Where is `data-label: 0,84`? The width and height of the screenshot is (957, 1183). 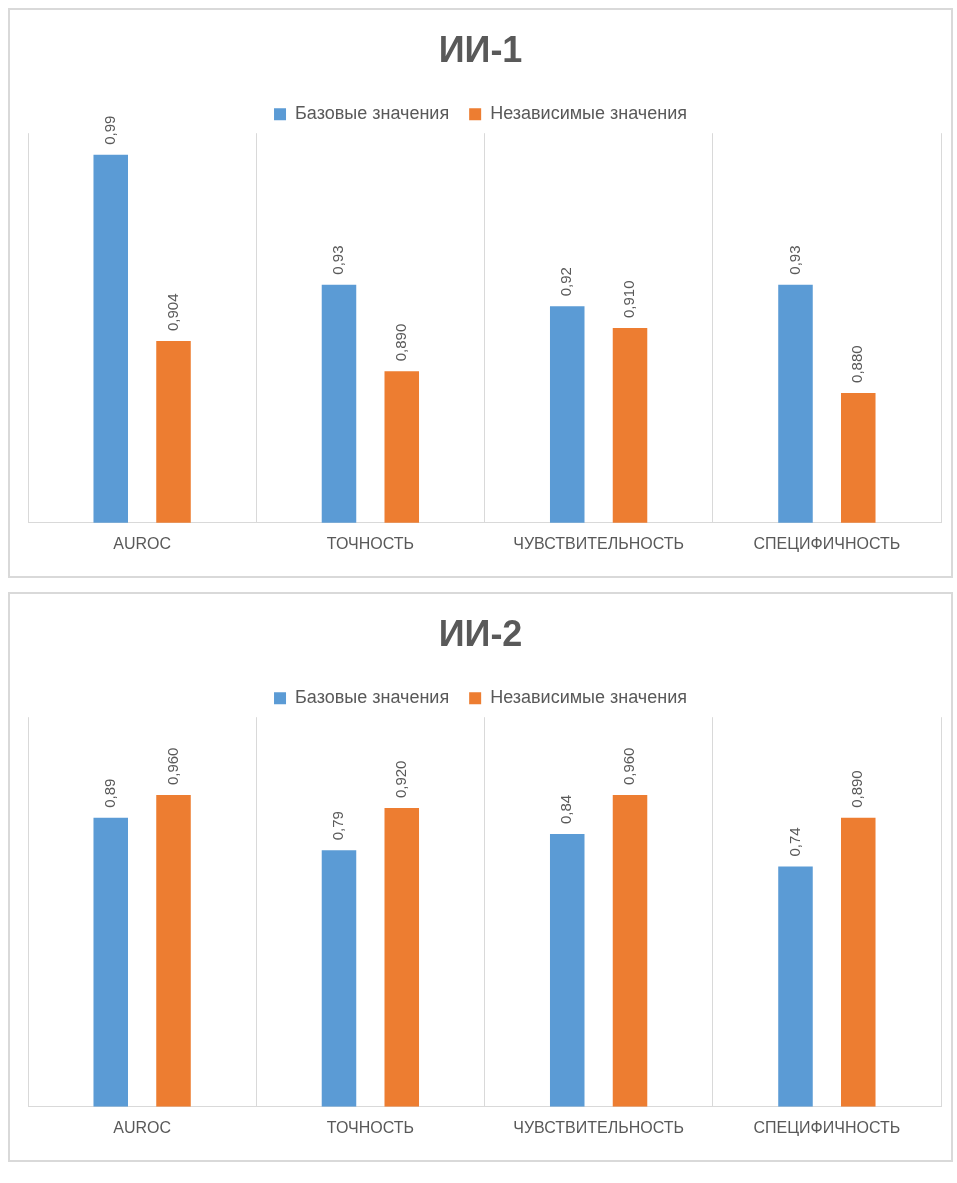 data-label: 0,84 is located at coordinates (566, 809).